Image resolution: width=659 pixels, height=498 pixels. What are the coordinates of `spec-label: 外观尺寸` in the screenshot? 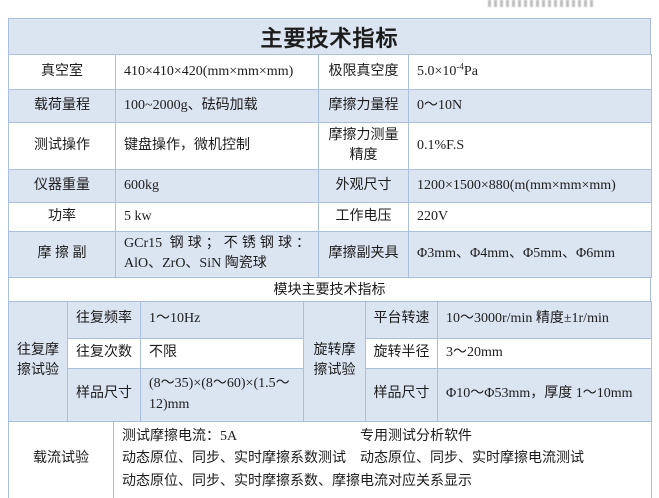 It's located at (363, 186).